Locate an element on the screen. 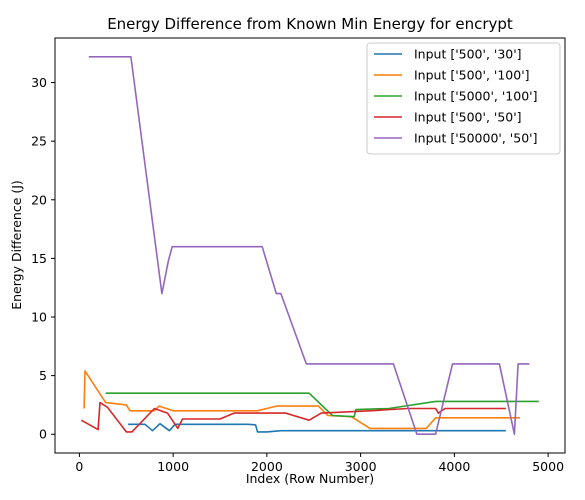  x-tick-label: 3000 is located at coordinates (361, 466).